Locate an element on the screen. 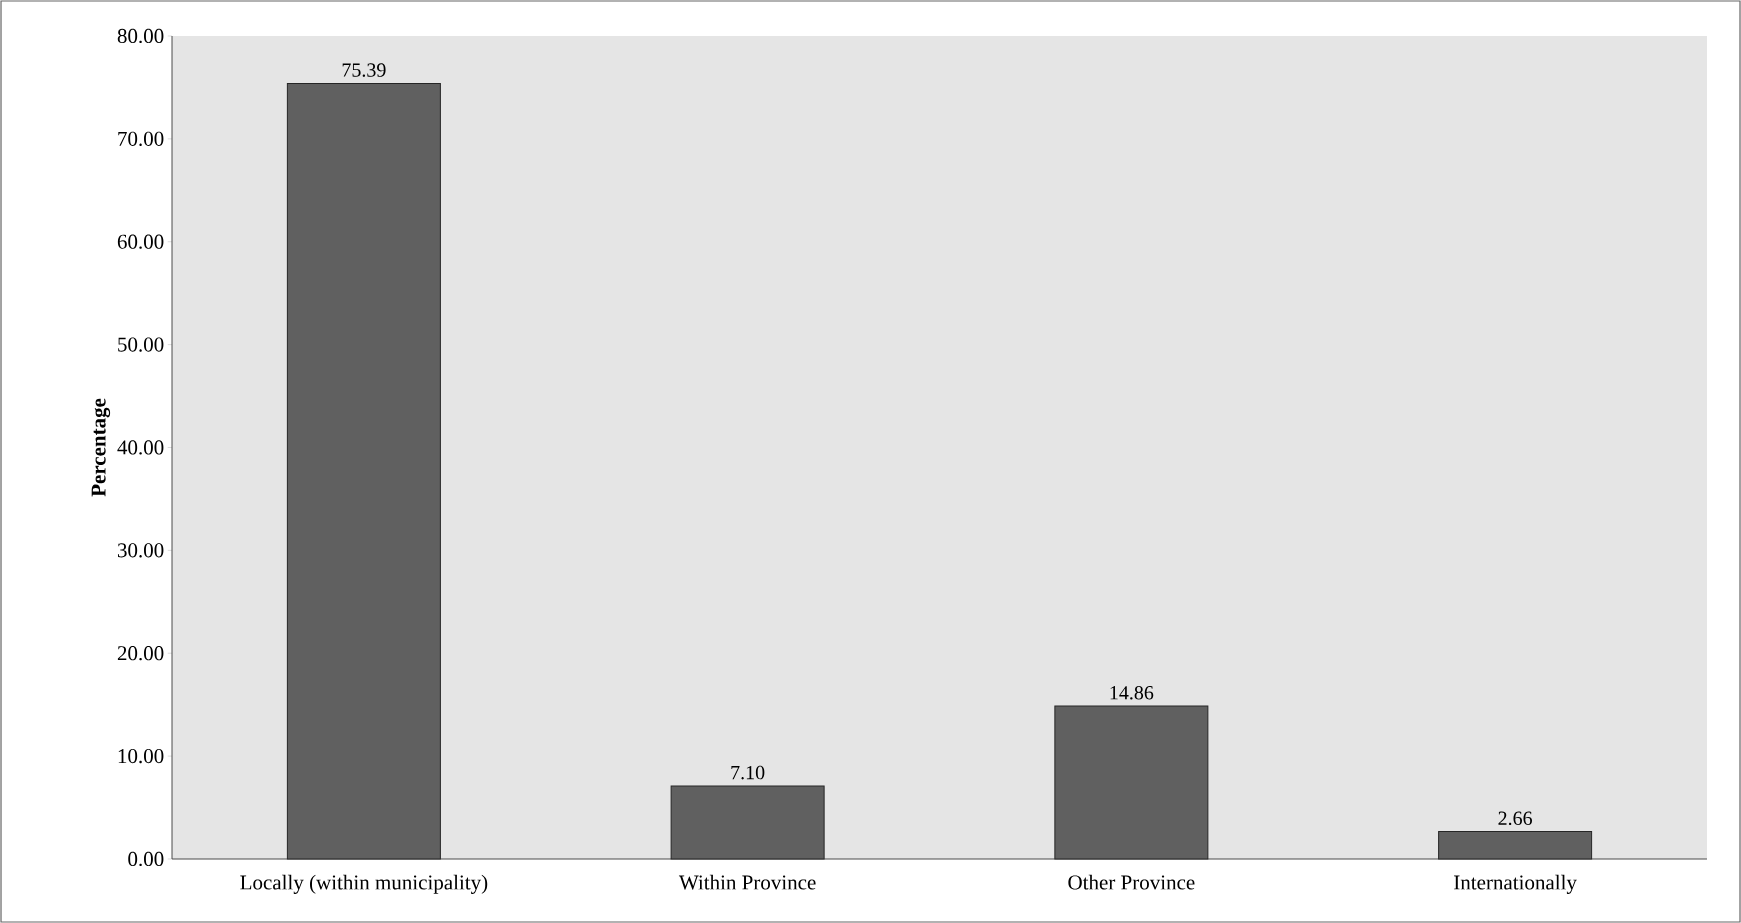 This screenshot has width=1741, height=923. y-tick-label: 60.00 is located at coordinates (140, 241).